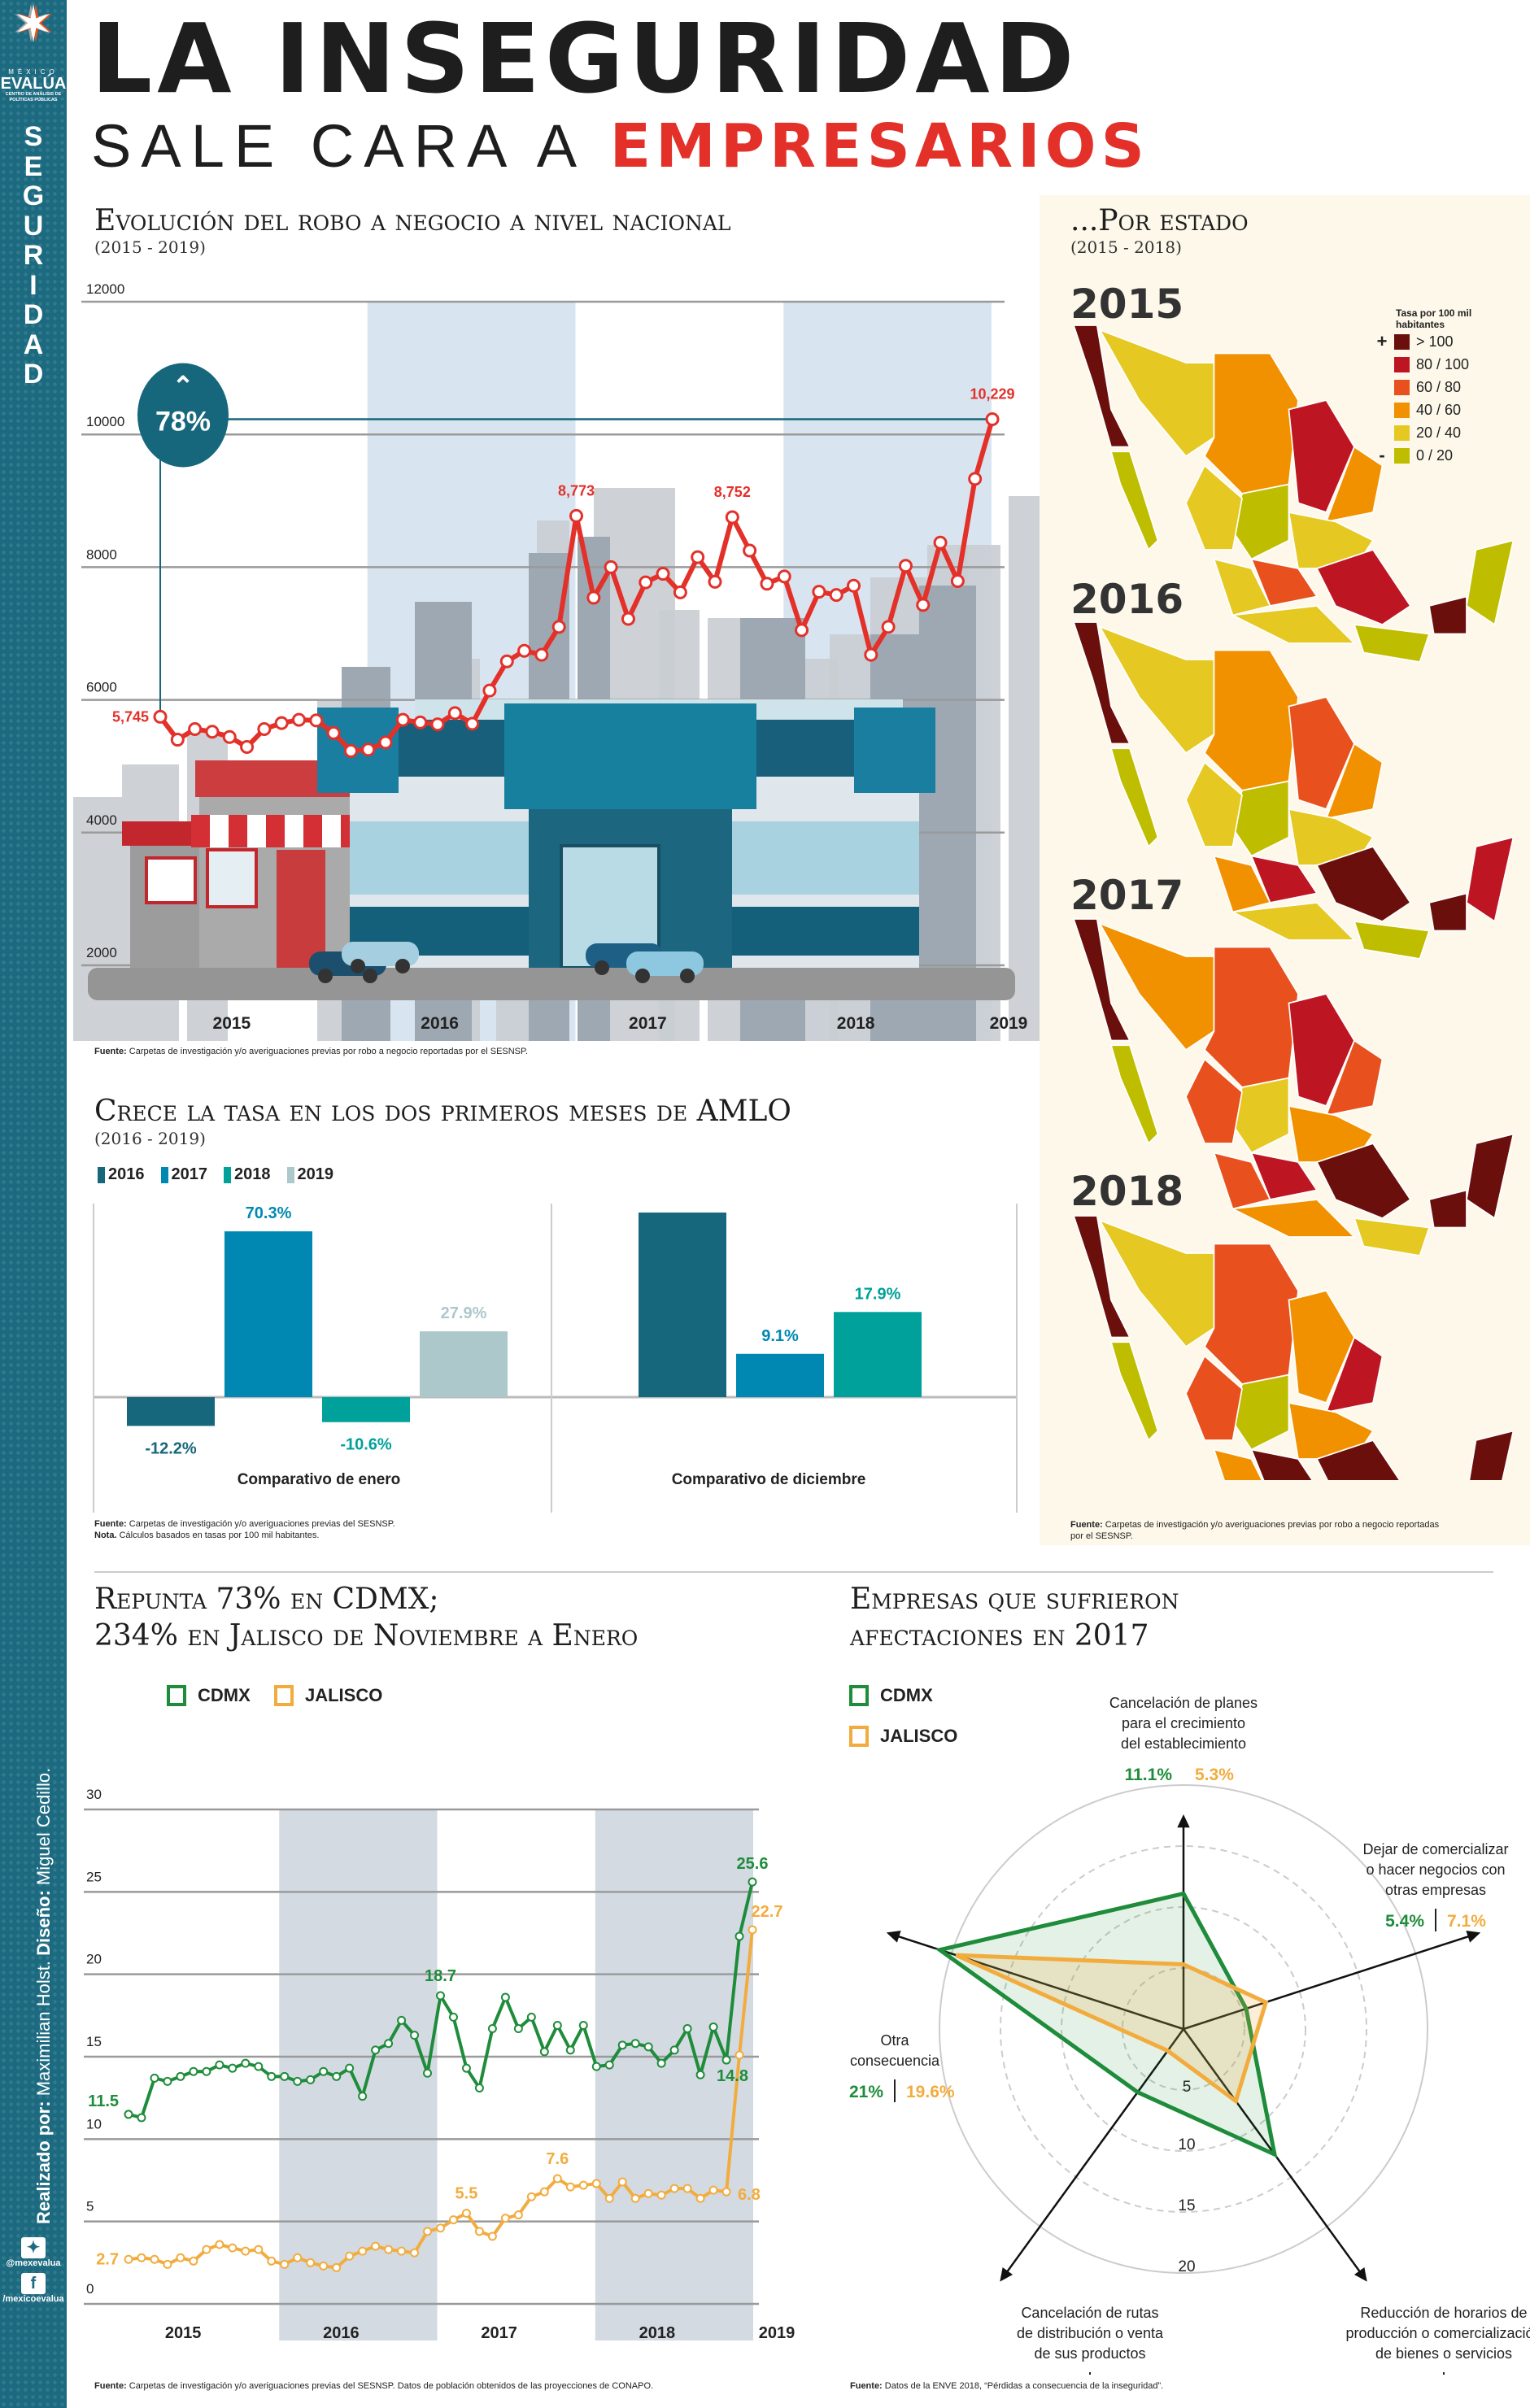 This screenshot has height=2408, width=1530. Describe the element at coordinates (102, 554) in the screenshot. I see `y-tick-label: 8000` at that location.